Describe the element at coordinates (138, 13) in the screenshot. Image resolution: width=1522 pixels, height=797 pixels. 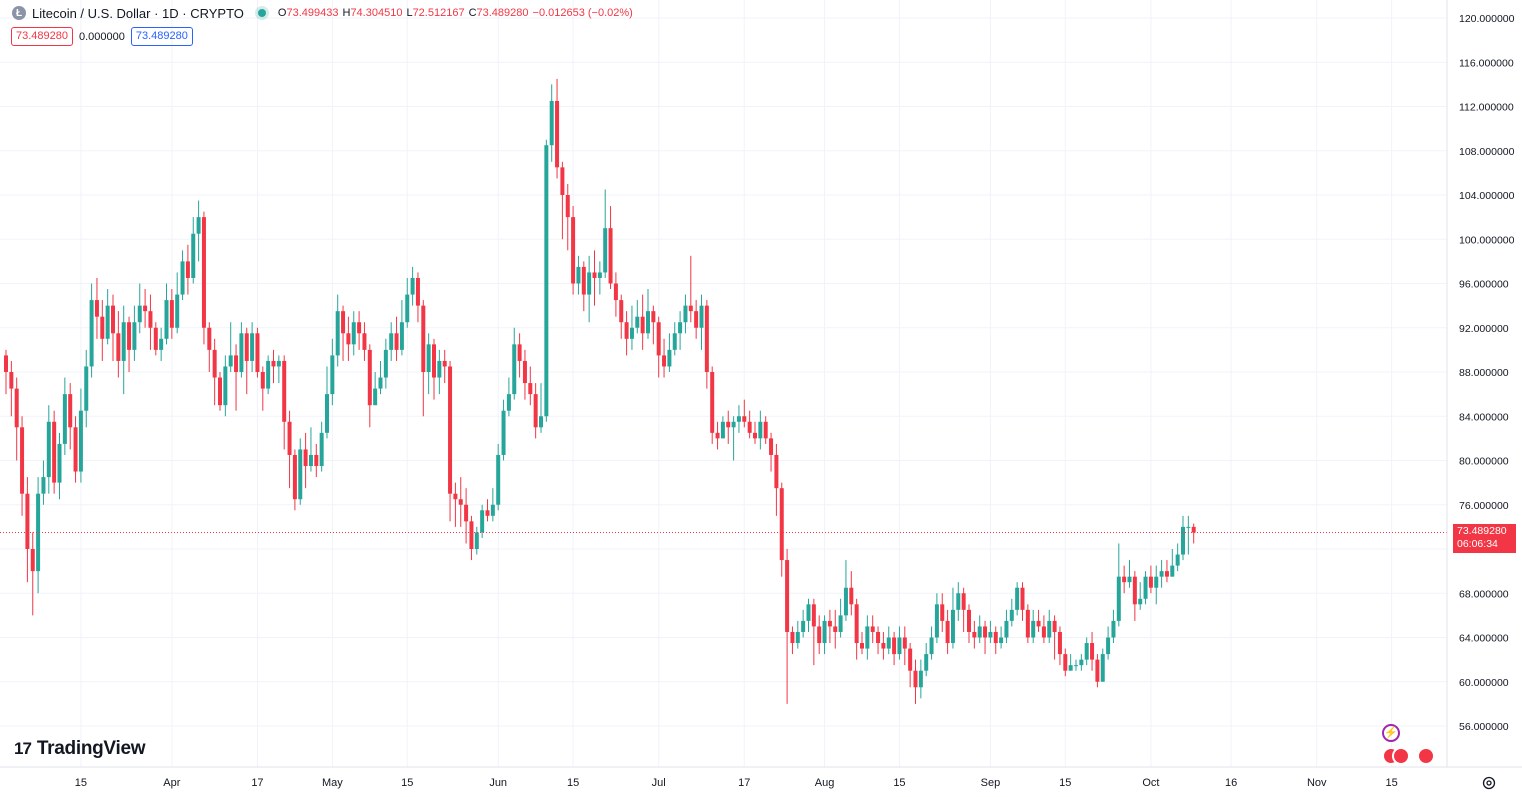
I see `symbol-title: Litecoin / U.S. Dollar · 1D · CRYPTO` at that location.